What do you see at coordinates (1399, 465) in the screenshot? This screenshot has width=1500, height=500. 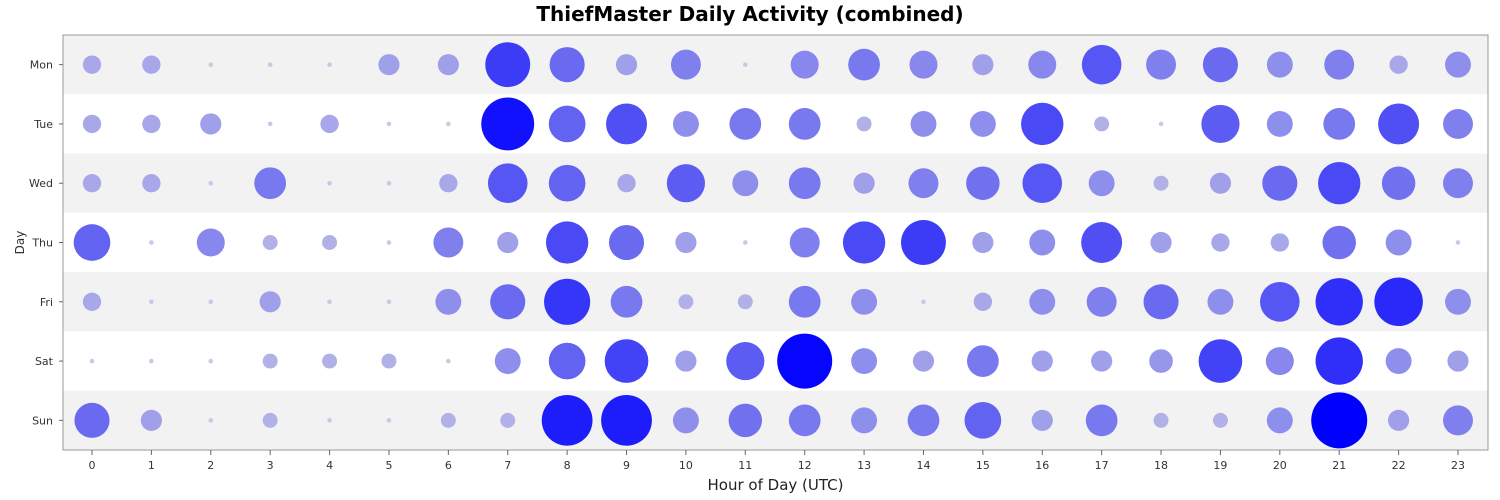 I see `x-tick-label: 22` at bounding box center [1399, 465].